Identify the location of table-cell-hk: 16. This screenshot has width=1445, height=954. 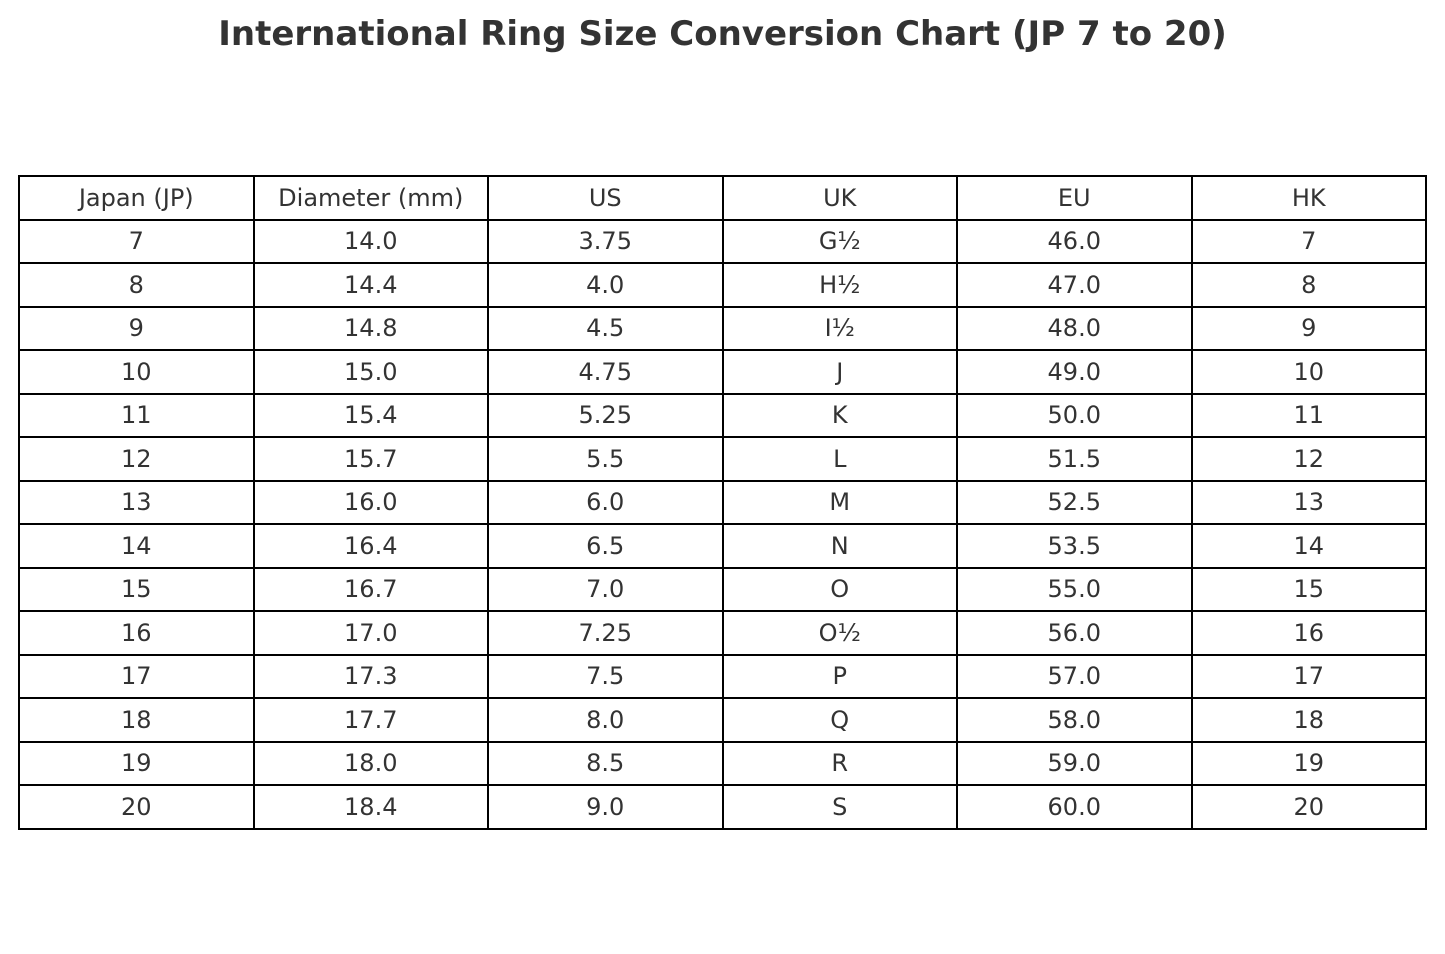
(1308, 633).